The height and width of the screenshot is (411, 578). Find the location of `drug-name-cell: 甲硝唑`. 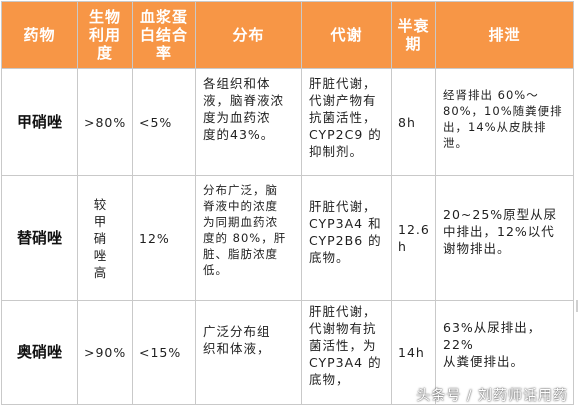

drug-name-cell: 甲硝唑 is located at coordinates (39, 122).